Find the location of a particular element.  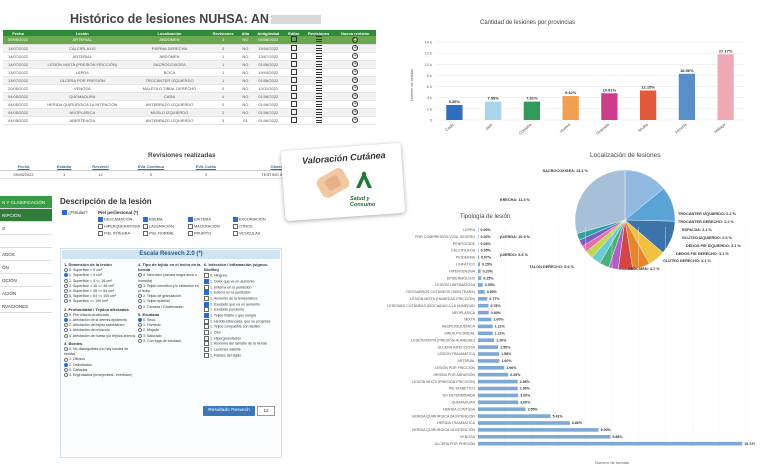

radio-option: 1. Difusos is located at coordinates (100, 359).